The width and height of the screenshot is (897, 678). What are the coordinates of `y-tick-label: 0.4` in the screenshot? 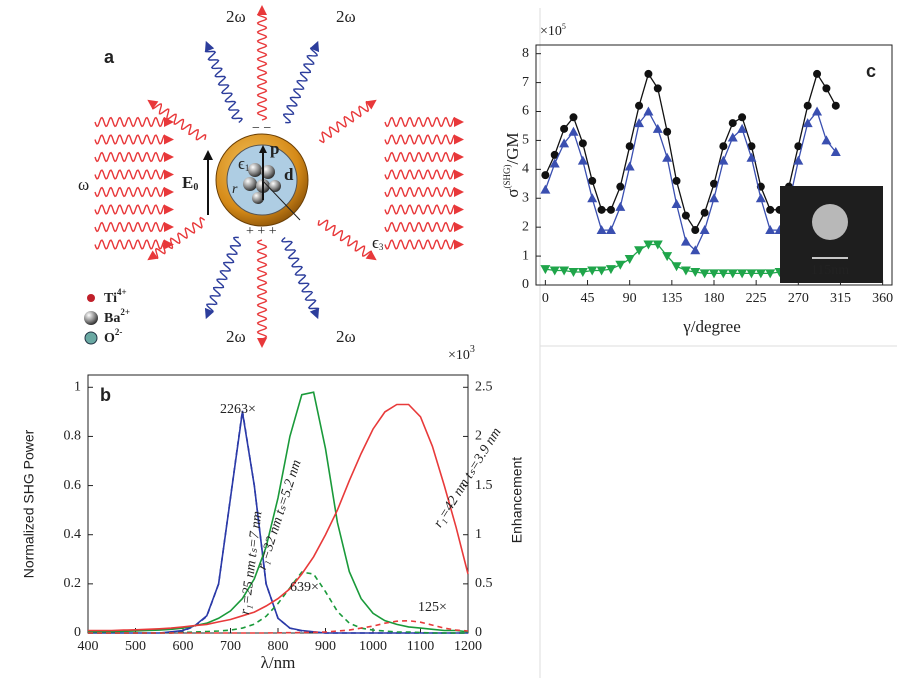 It's located at (73, 534).